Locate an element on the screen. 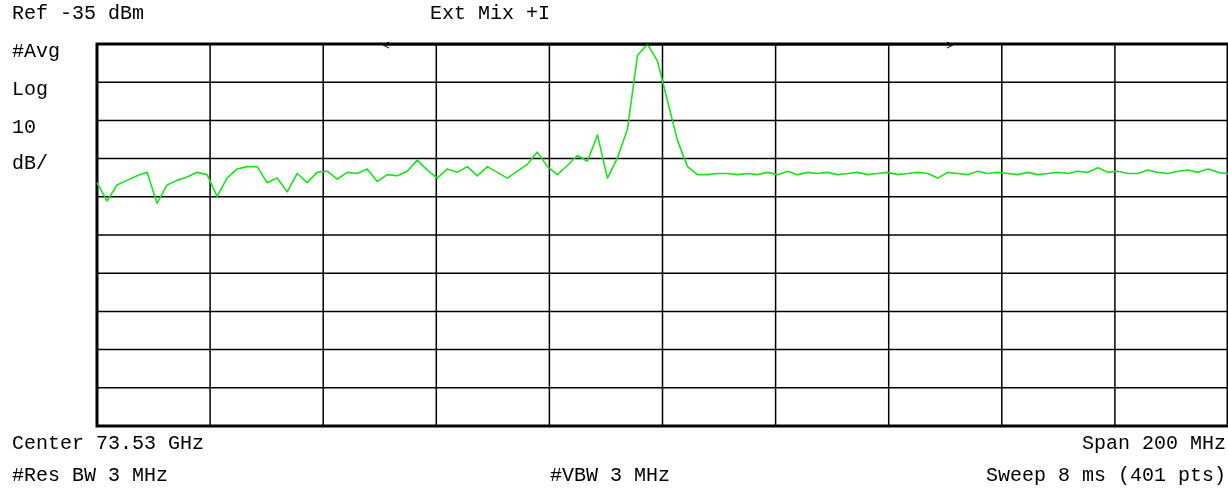  text: Span 200 MHz is located at coordinates (1153, 444).